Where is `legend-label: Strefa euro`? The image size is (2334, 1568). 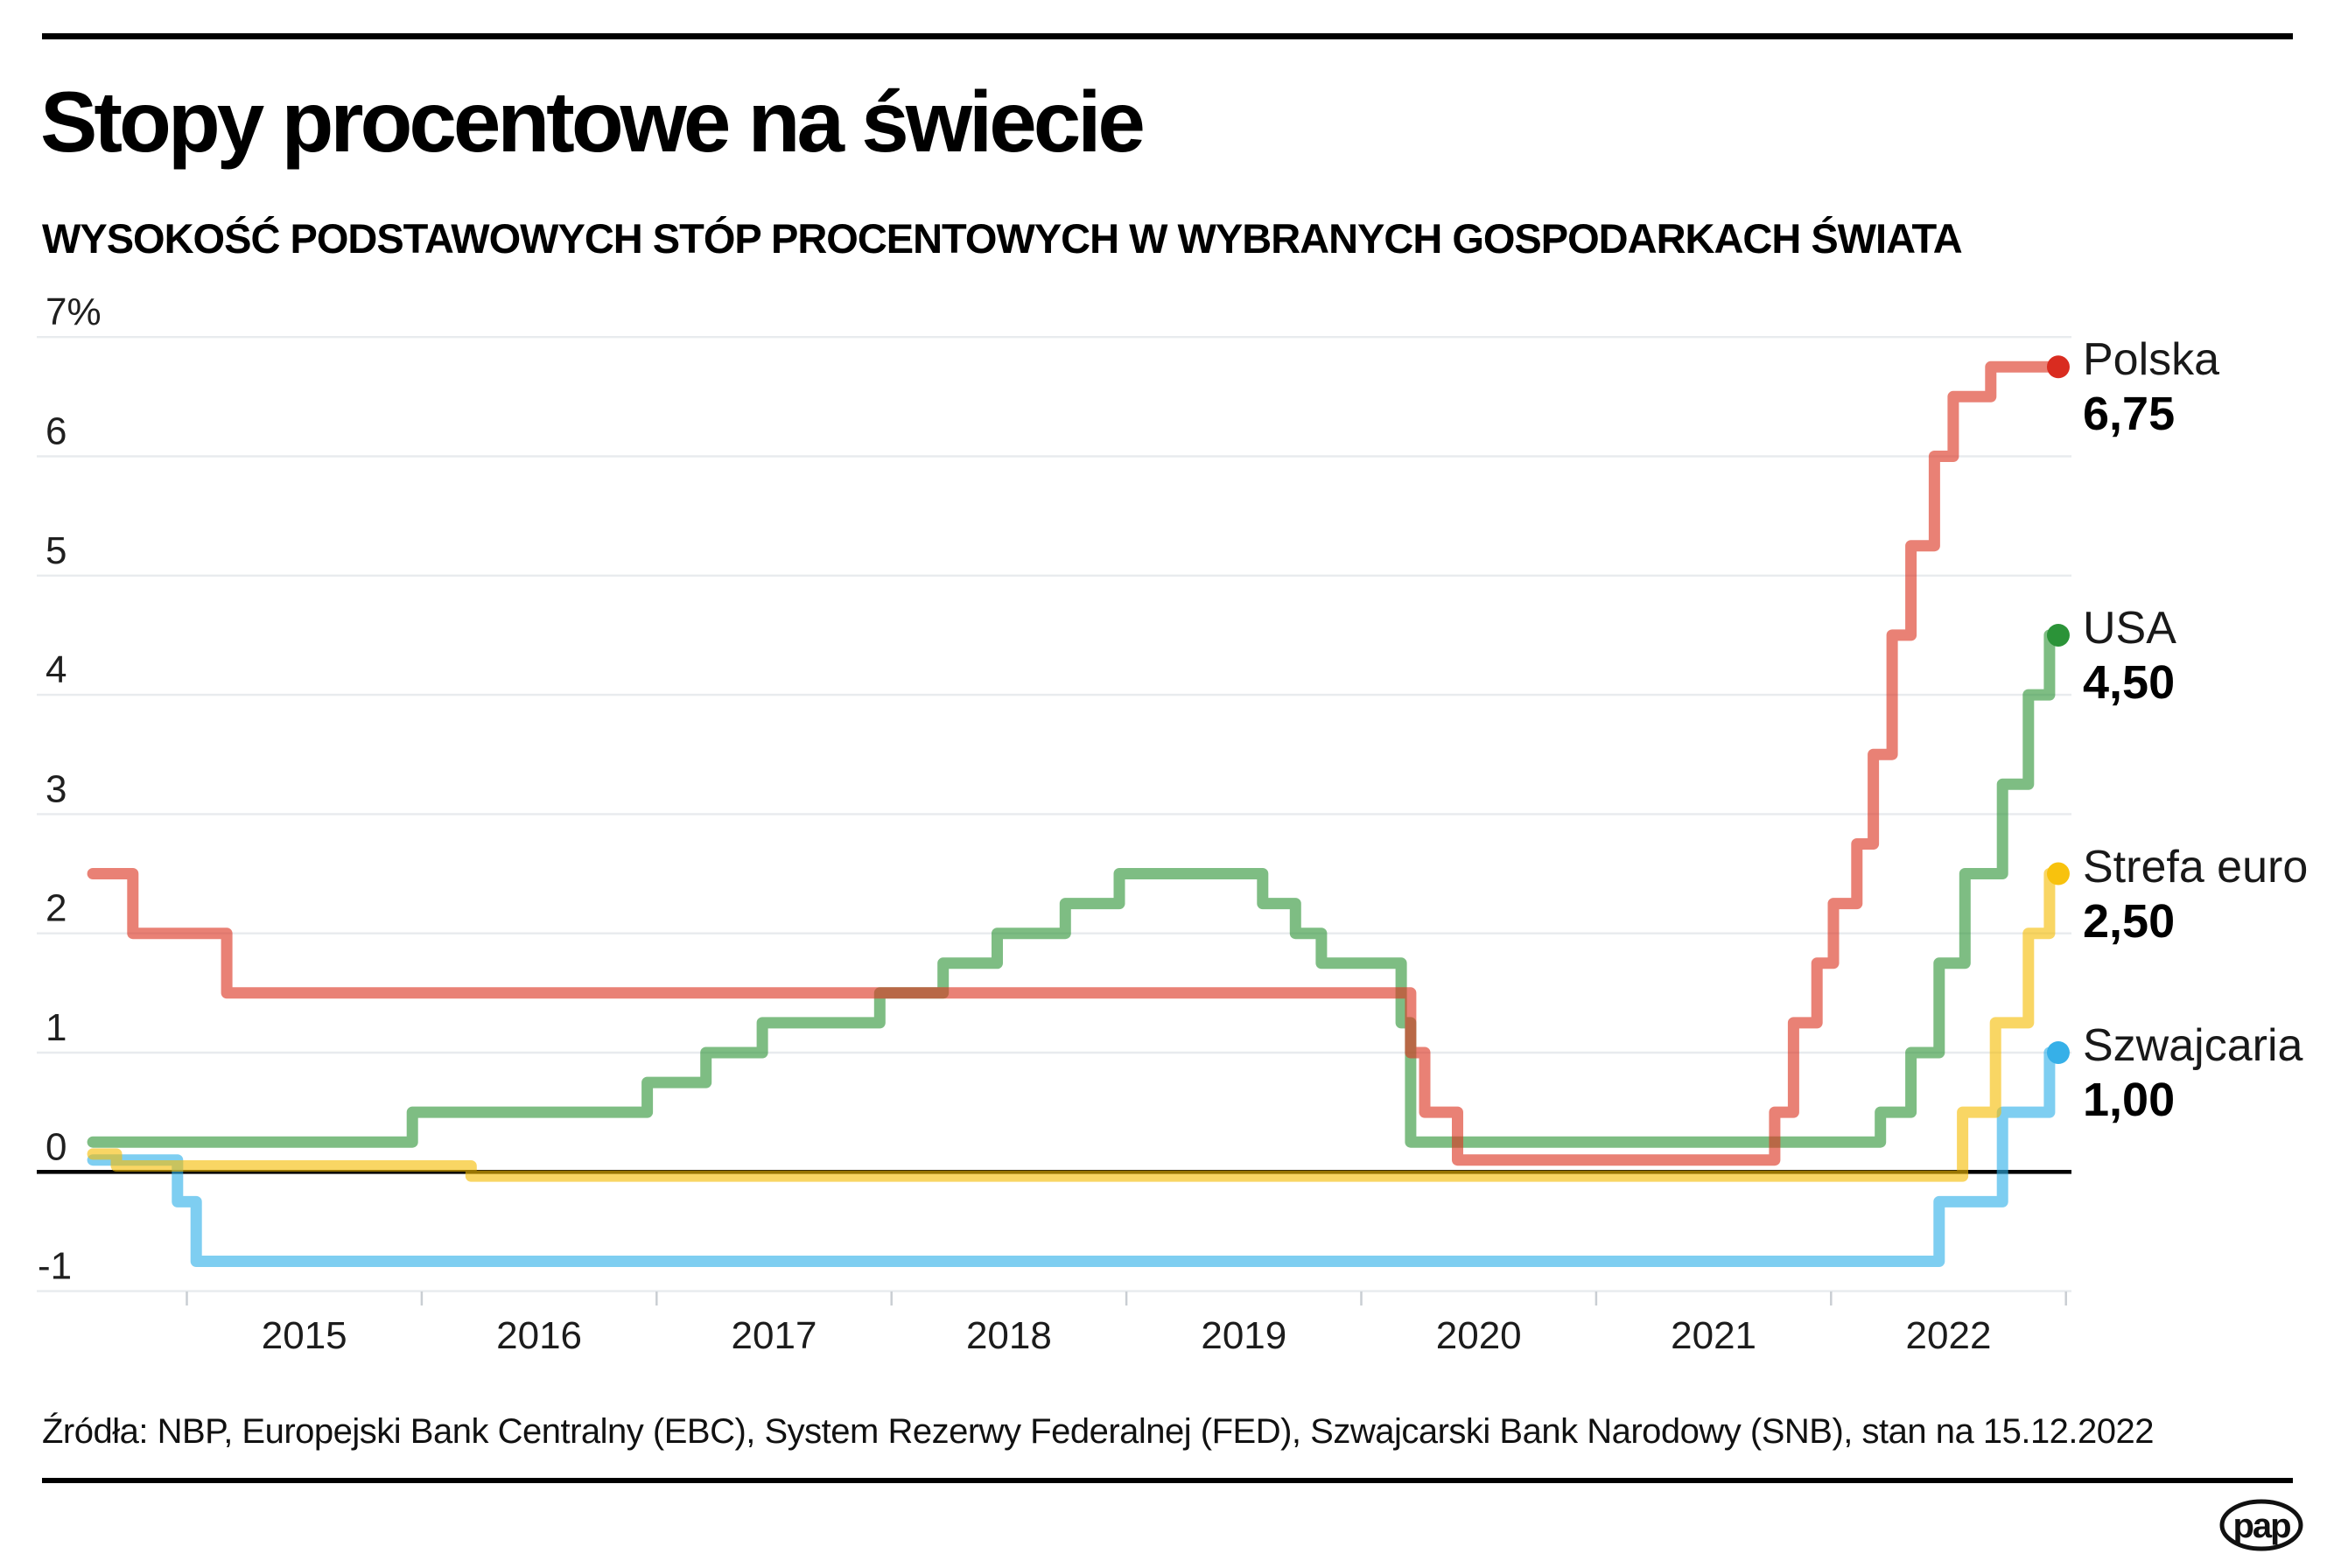 legend-label: Strefa euro is located at coordinates (2196, 866).